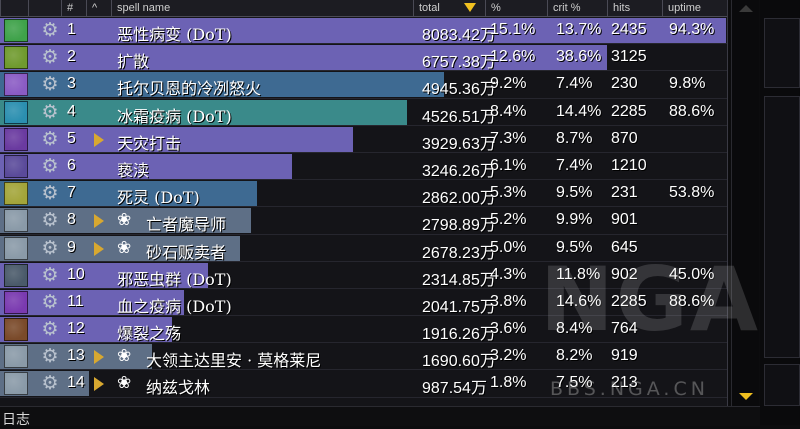 Image resolution: width=800 pixels, height=429 pixels. I want to click on row-number: 13, so click(76, 356).